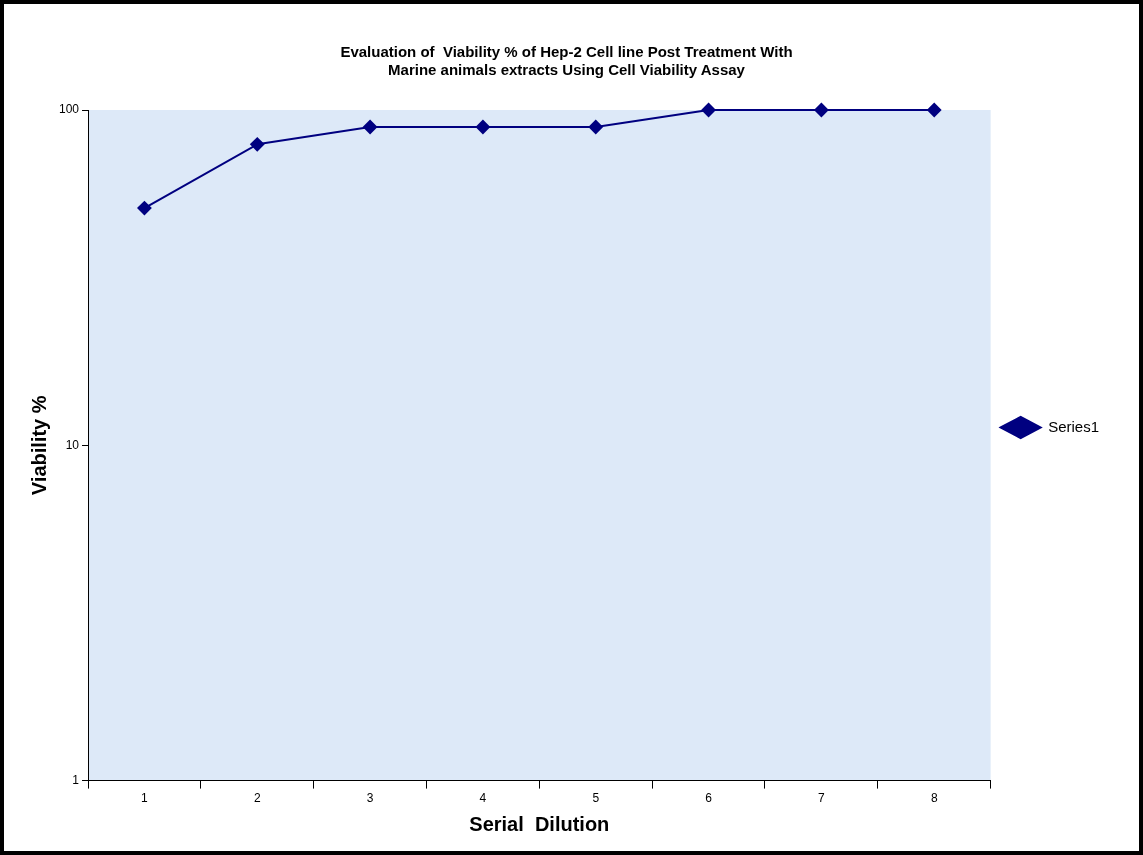  I want to click on x-tick-label: 5, so click(596, 798).